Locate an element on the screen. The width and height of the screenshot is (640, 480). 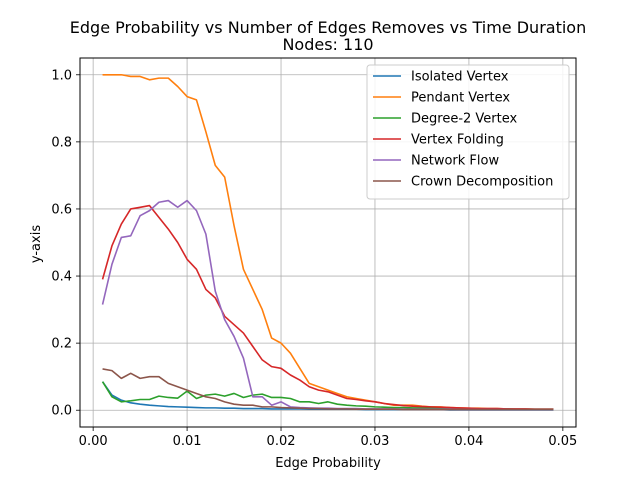
y-axis-label: y-axis is located at coordinates (36, 244).